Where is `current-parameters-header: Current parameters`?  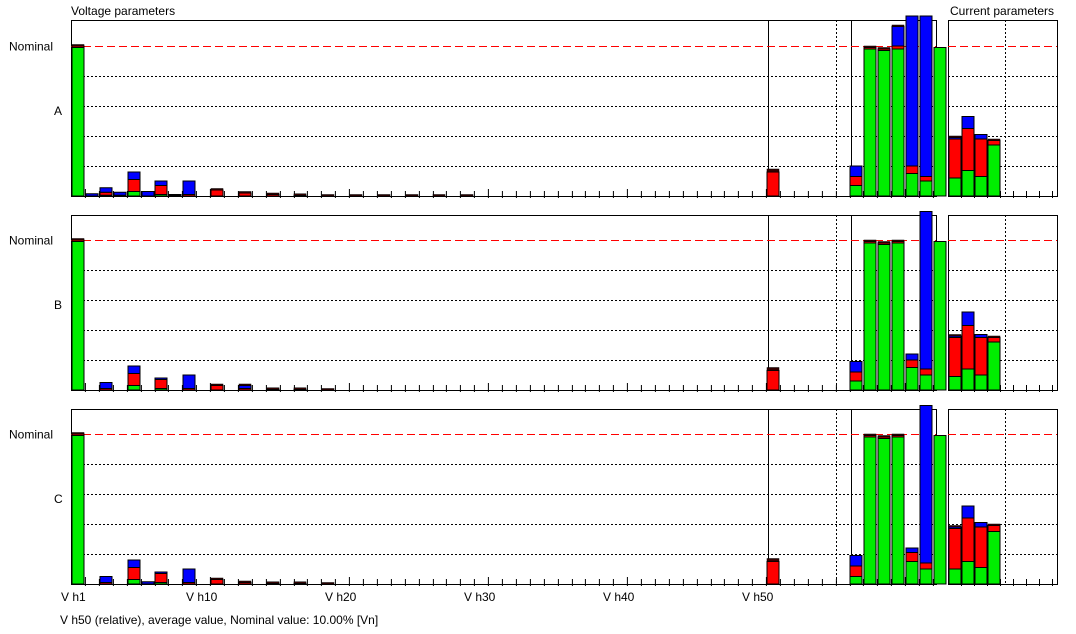 current-parameters-header: Current parameters is located at coordinates (1002, 11).